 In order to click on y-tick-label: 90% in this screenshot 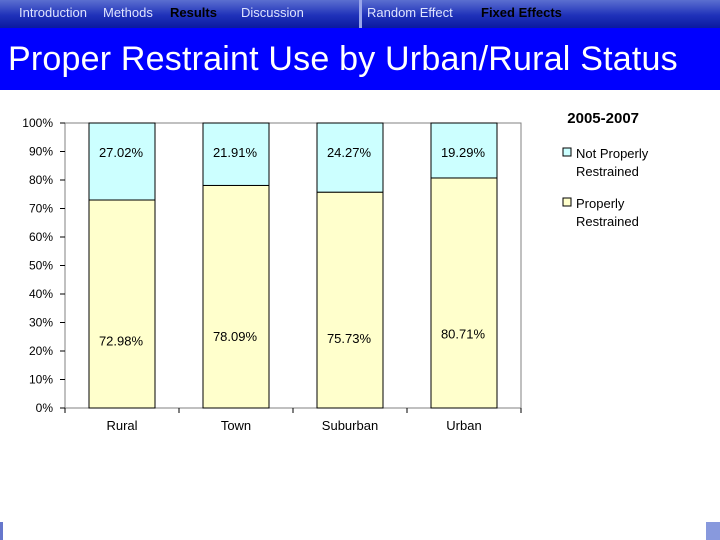, I will do `click(41, 152)`.